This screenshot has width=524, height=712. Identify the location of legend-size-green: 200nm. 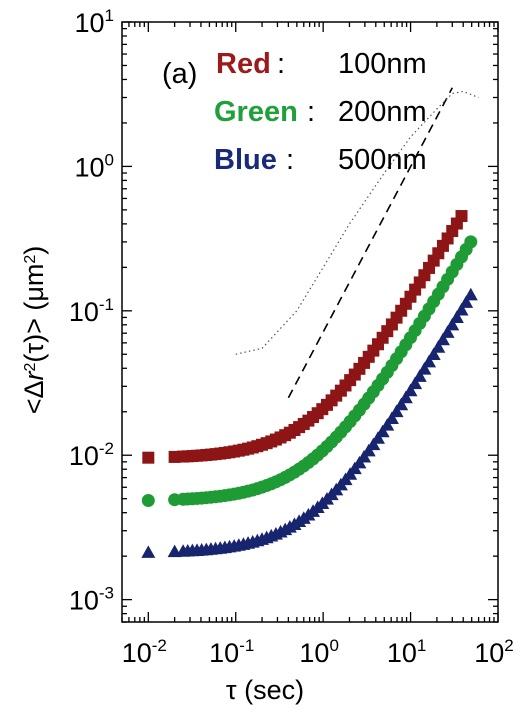
(382, 112).